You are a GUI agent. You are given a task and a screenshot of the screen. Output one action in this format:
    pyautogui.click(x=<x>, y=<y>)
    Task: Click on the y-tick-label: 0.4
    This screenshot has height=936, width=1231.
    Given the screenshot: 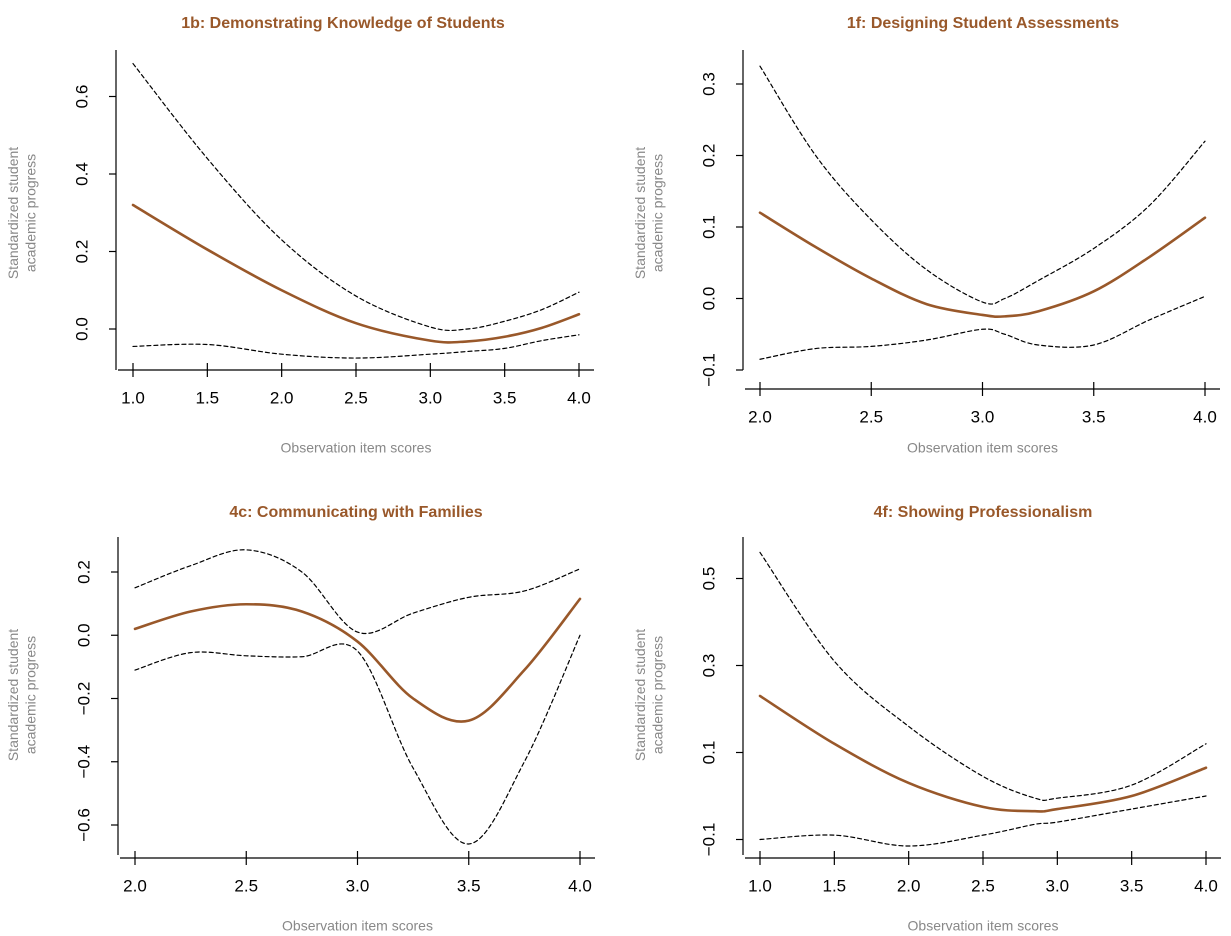 What is the action you would take?
    pyautogui.click(x=81, y=174)
    